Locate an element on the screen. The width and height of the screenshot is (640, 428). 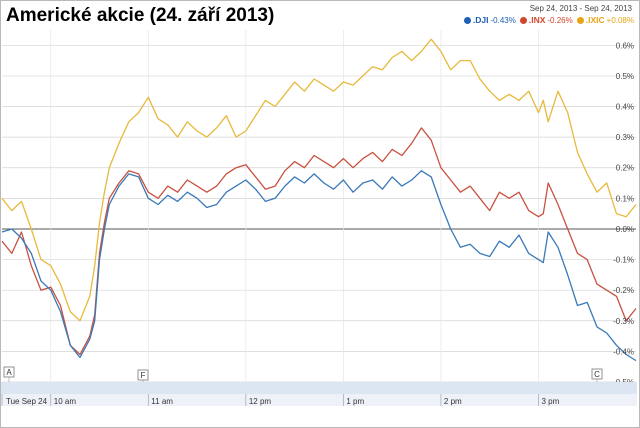
y-tick-label: -0.2% is located at coordinates (623, 290).